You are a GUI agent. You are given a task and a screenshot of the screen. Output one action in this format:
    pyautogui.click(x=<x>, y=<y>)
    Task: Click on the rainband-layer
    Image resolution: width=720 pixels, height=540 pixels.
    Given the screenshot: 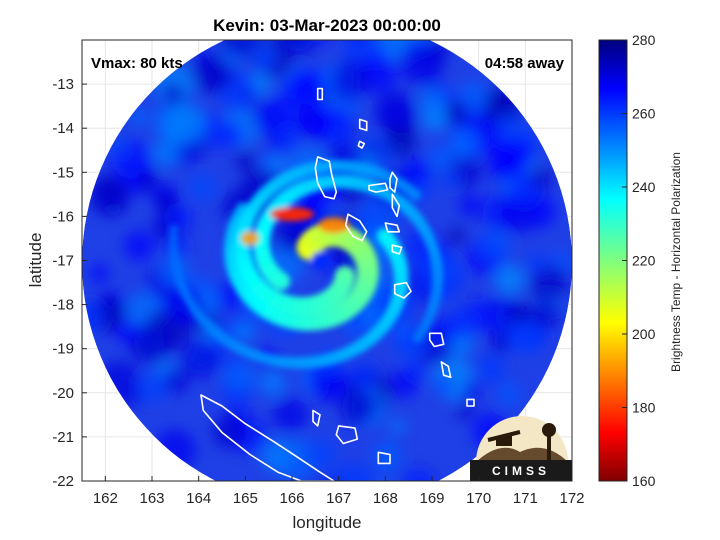 What is the action you would take?
    pyautogui.click(x=306, y=264)
    